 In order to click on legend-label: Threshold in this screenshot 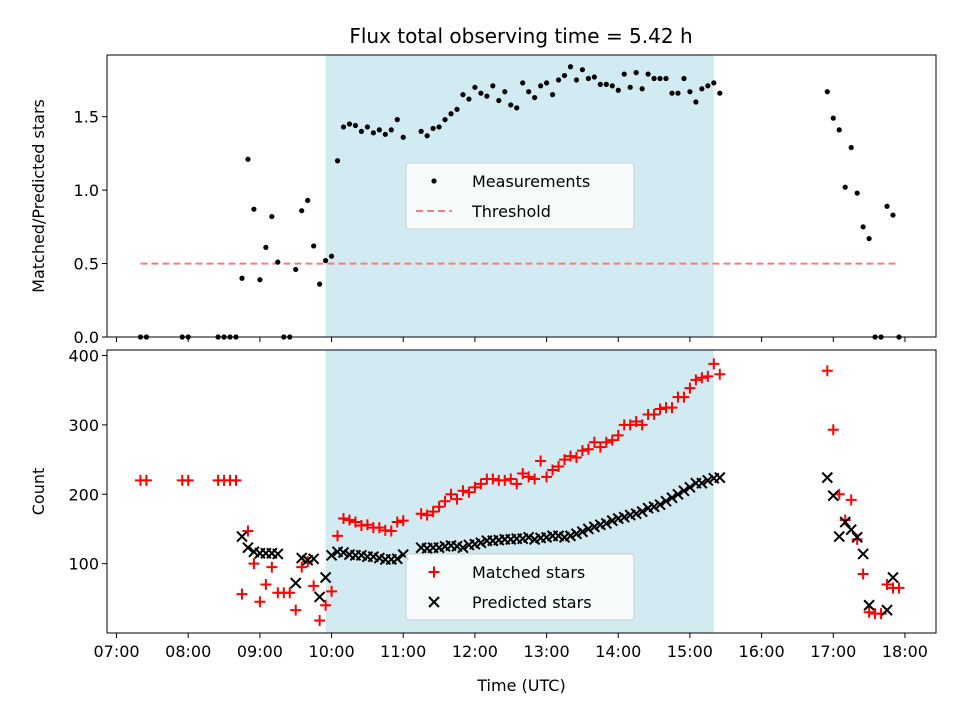, I will do `click(511, 211)`.